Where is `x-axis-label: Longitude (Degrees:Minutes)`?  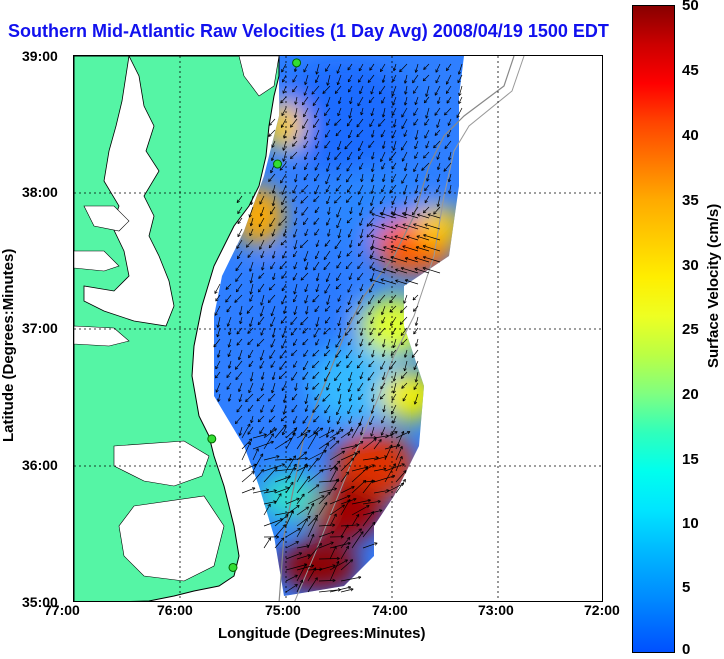
x-axis-label: Longitude (Degrees:Minutes) is located at coordinates (322, 633).